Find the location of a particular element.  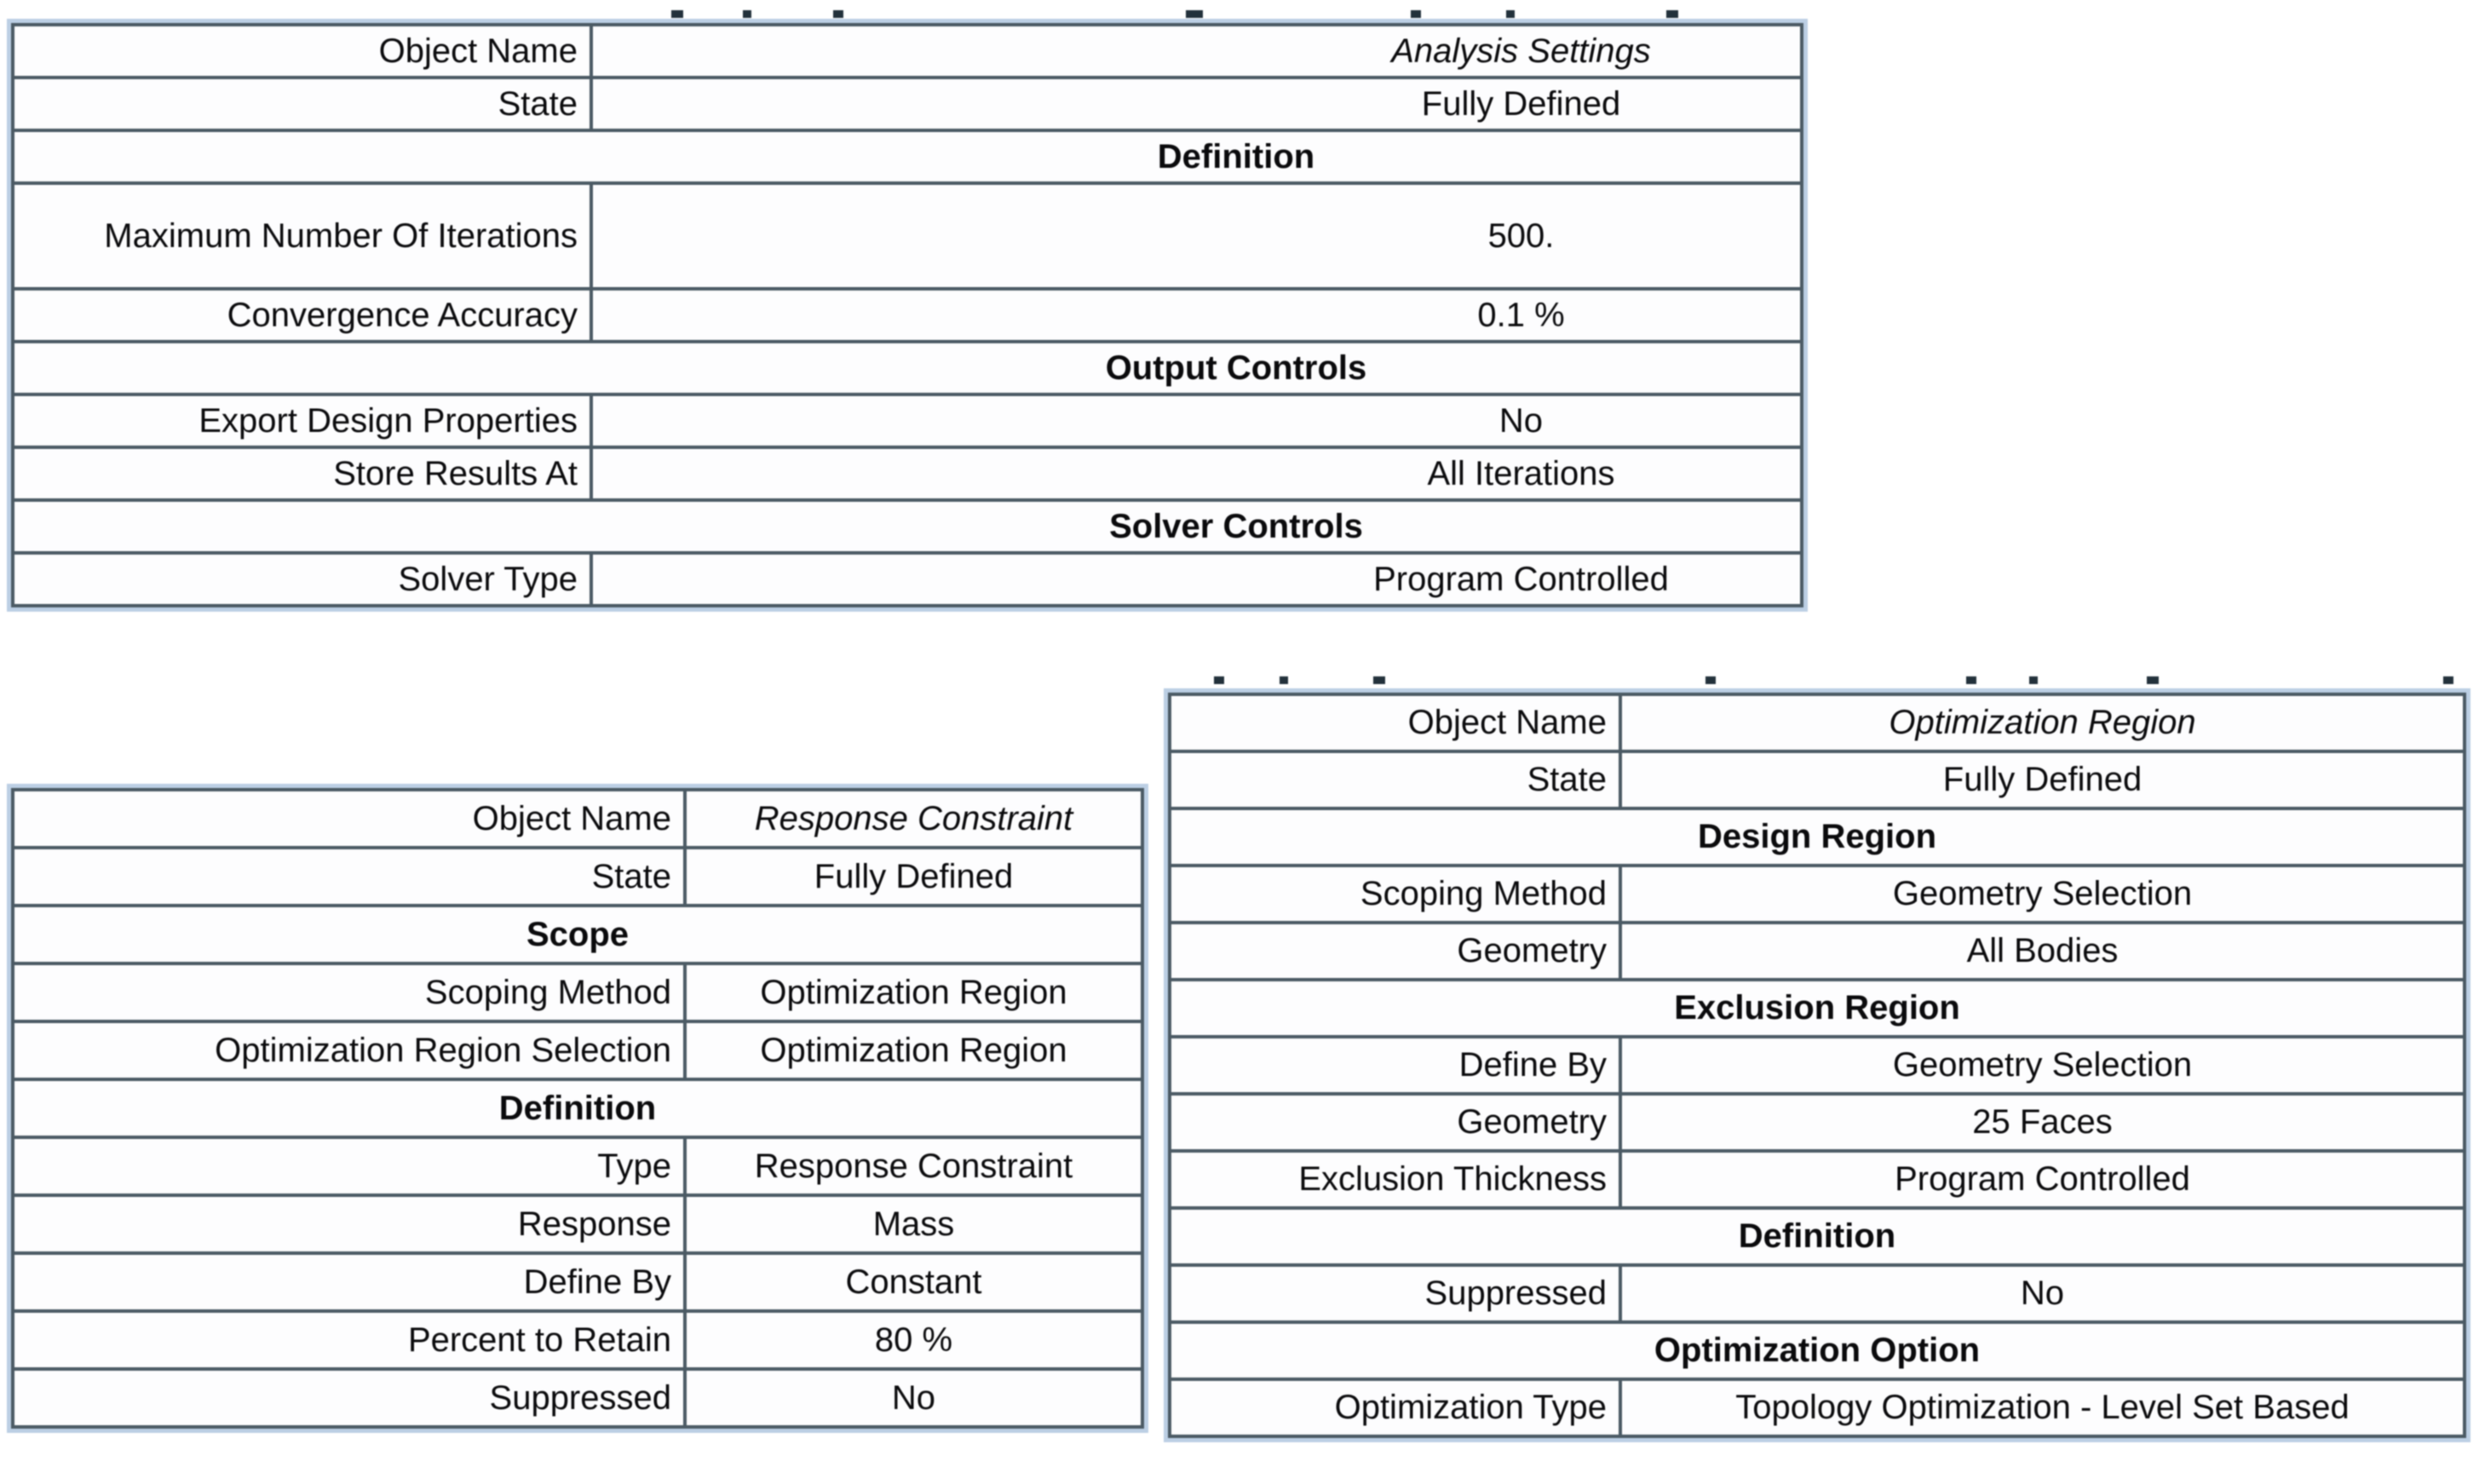

section-header-row: Optimization Option is located at coordinates (1817, 1350).